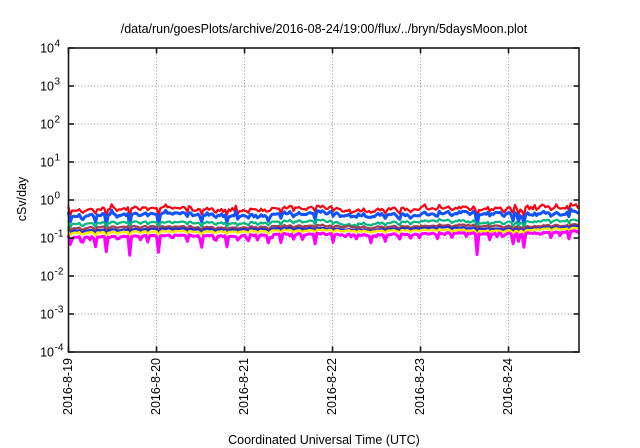  I want to click on svg-text: -1, so click(59, 234).